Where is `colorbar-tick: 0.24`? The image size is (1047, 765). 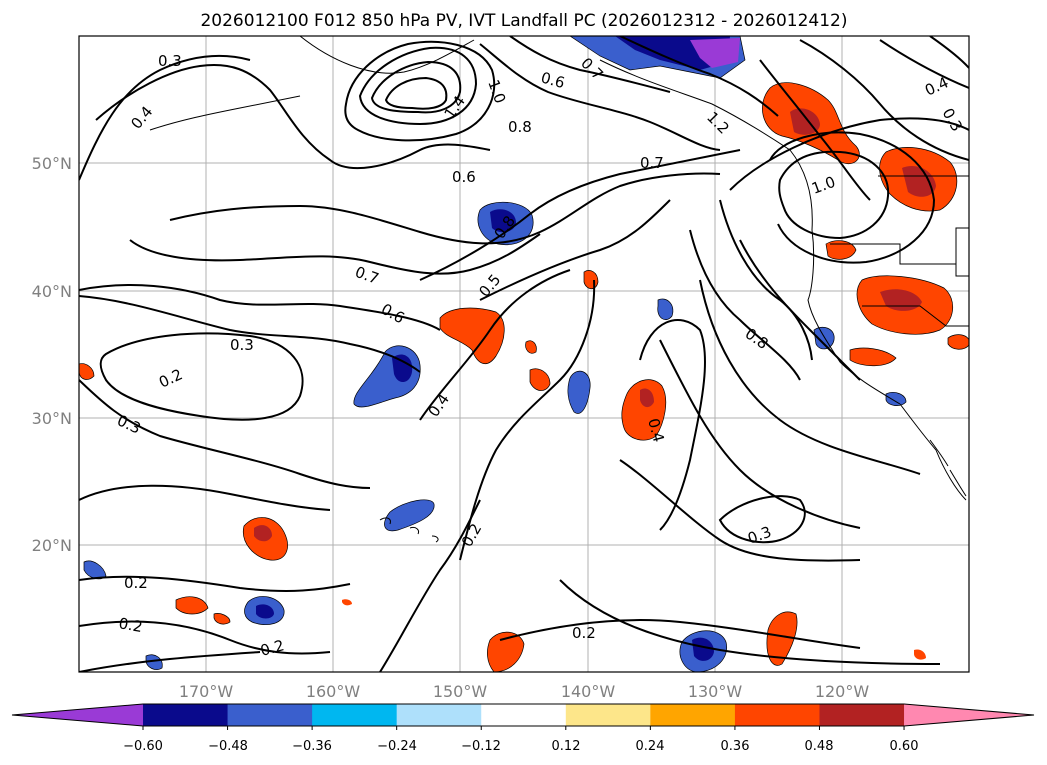
colorbar-tick: 0.24 is located at coordinates (650, 746).